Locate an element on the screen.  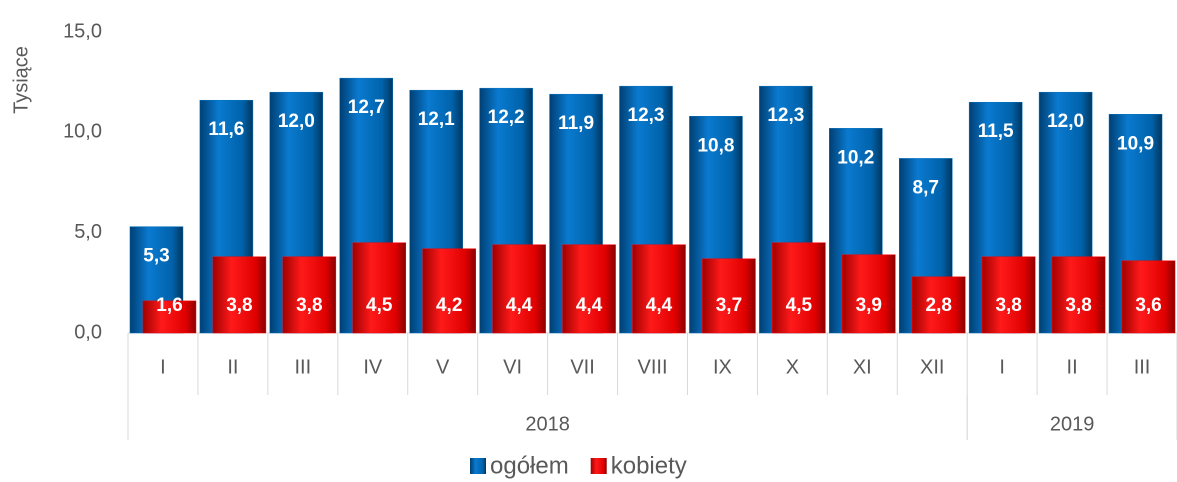
value-label: 3,6 is located at coordinates (1148, 305).